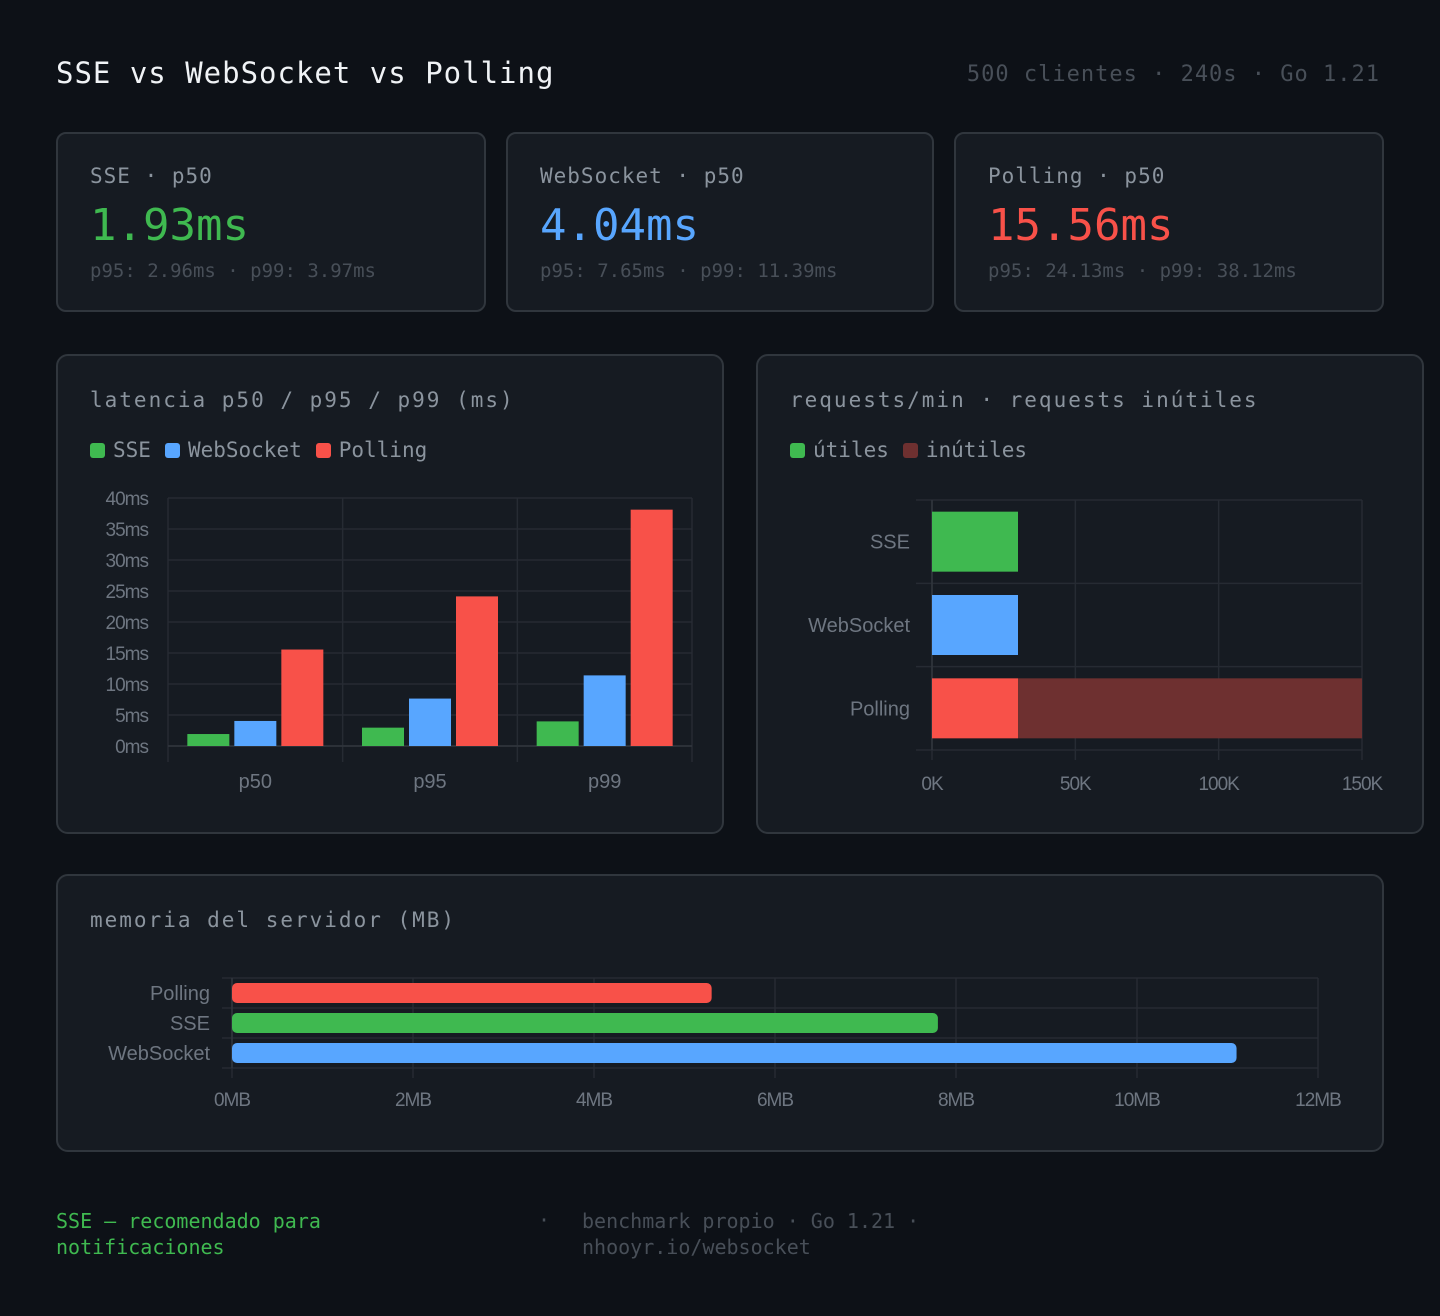 This screenshot has width=1440, height=1316. Describe the element at coordinates (851, 450) in the screenshot. I see `legend-label: útiles` at that location.